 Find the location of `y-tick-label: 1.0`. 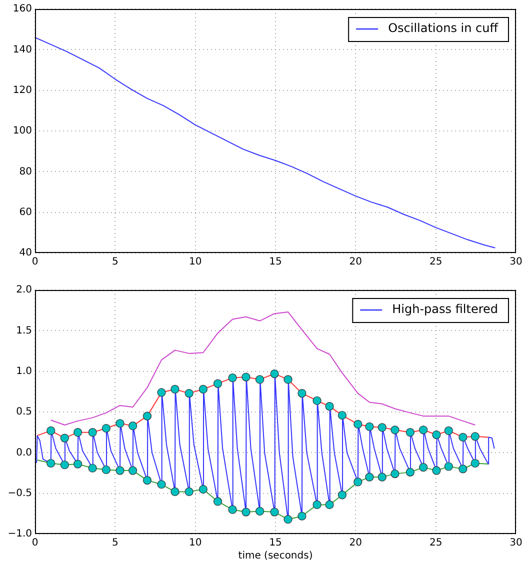

y-tick-label: 1.0 is located at coordinates (24, 371).